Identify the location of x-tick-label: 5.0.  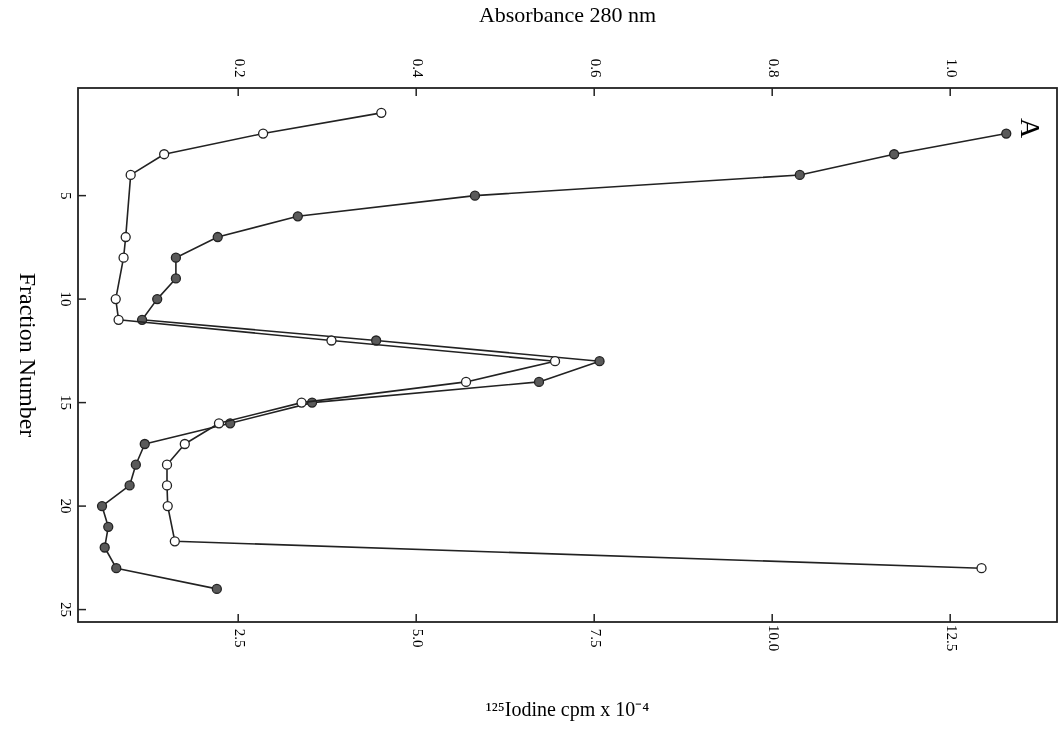
(417, 638).